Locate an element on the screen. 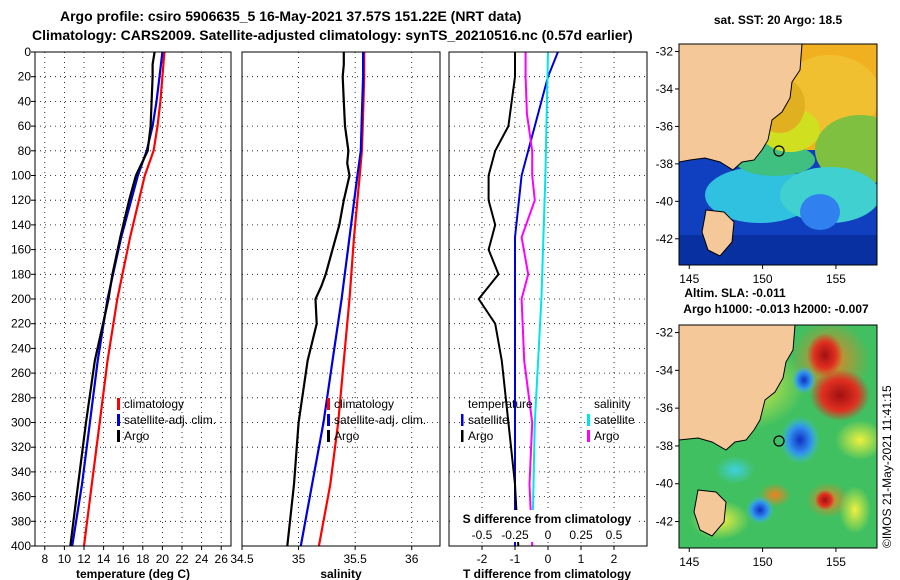 This screenshot has width=900, height=580. x-tick-label: 24 is located at coordinates (202, 559).